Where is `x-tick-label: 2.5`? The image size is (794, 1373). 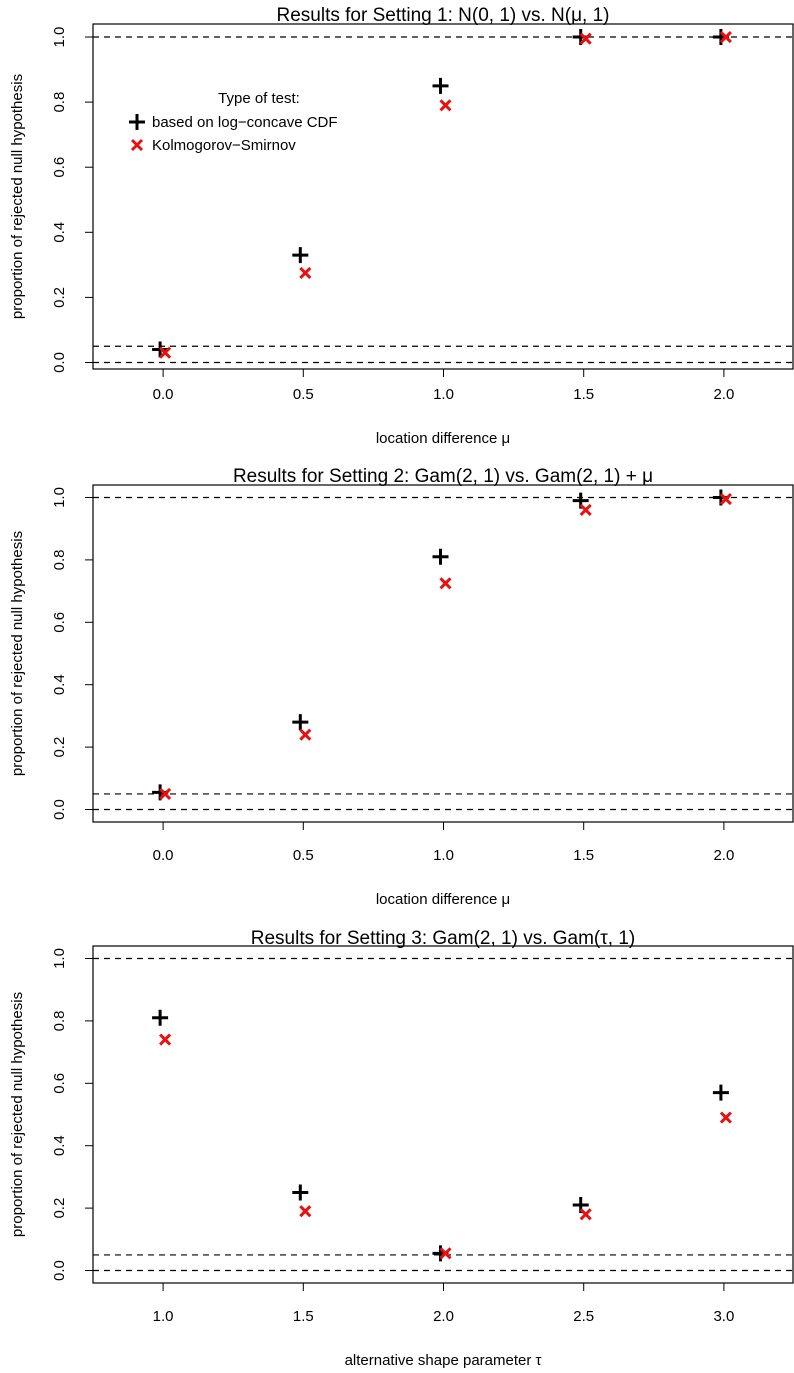 x-tick-label: 2.5 is located at coordinates (583, 1316).